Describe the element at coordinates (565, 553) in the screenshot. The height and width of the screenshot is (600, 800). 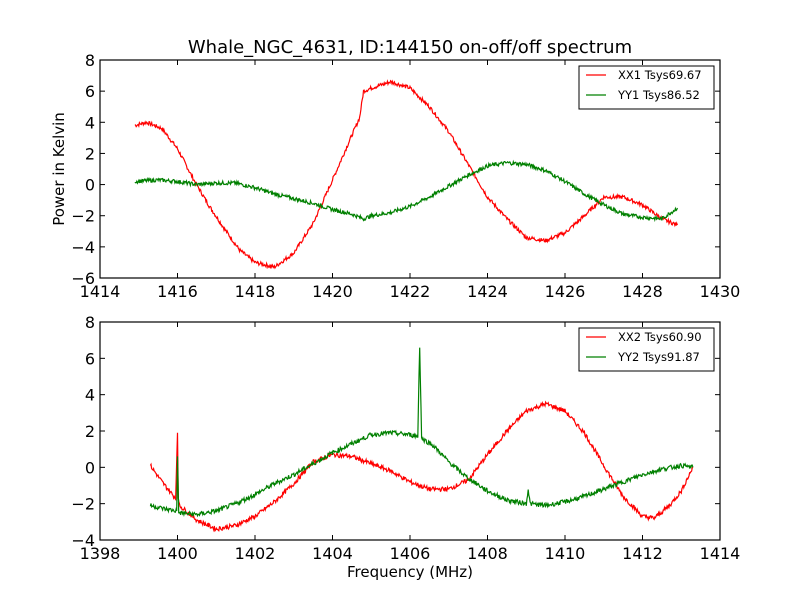
I see `x-tick-label: 1410` at that location.